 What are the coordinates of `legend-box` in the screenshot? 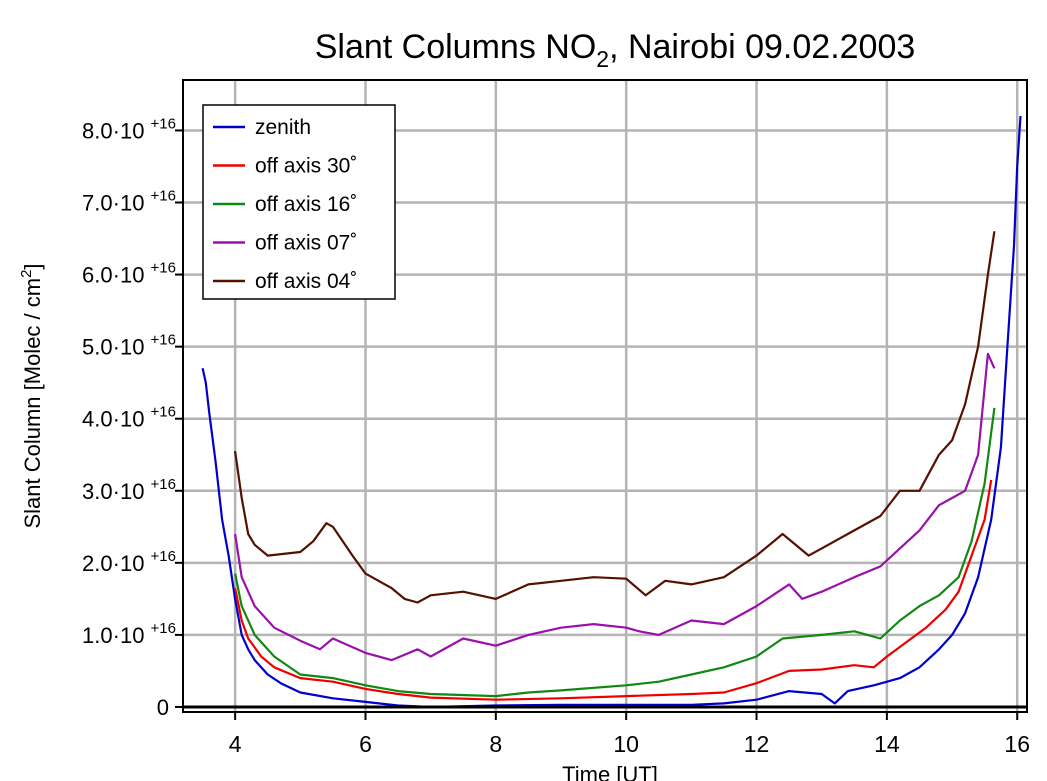 It's located at (299, 202).